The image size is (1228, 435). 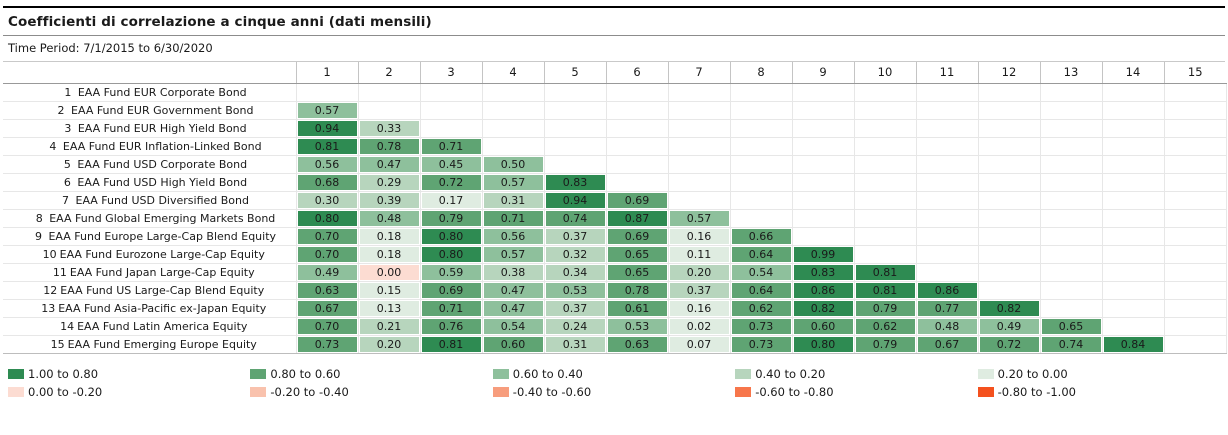 I want to click on matrix-cell: 0.02, so click(x=699, y=326).